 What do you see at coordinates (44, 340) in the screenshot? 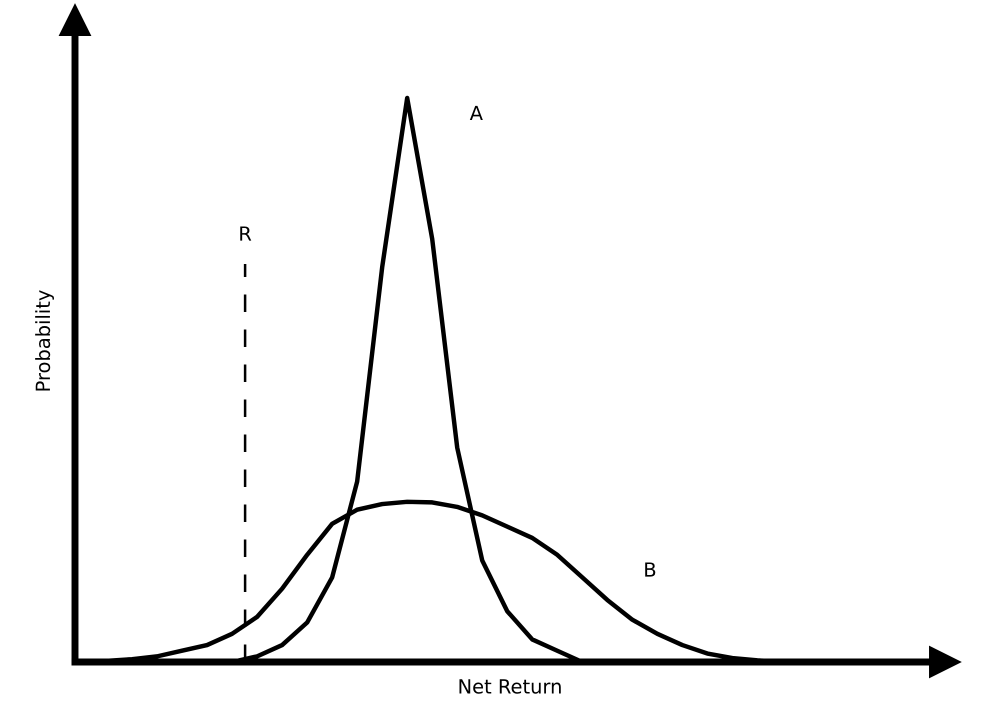
I see `y-axis-title: Probability` at bounding box center [44, 340].